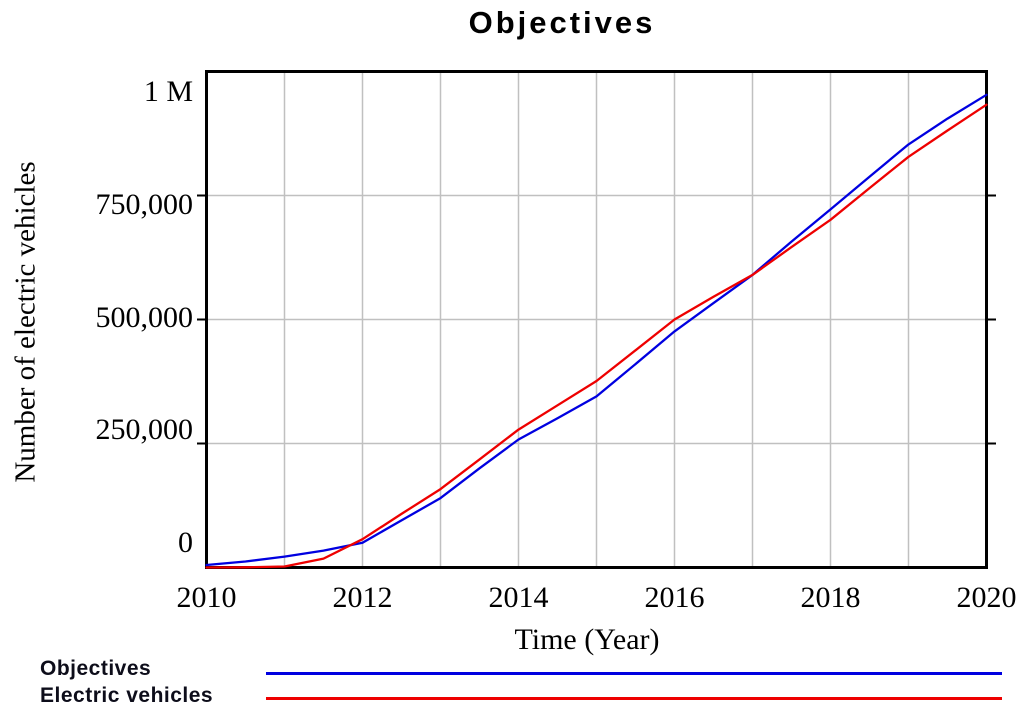 The height and width of the screenshot is (713, 1024). What do you see at coordinates (587, 639) in the screenshot?
I see `x-axis-title: Time (Year)` at bounding box center [587, 639].